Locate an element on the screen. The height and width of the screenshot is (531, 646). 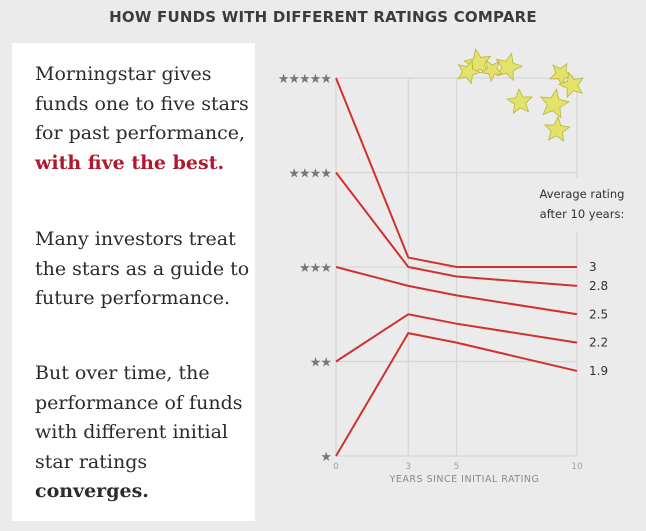
end-label-title: after 10 years: is located at coordinates (582, 214).